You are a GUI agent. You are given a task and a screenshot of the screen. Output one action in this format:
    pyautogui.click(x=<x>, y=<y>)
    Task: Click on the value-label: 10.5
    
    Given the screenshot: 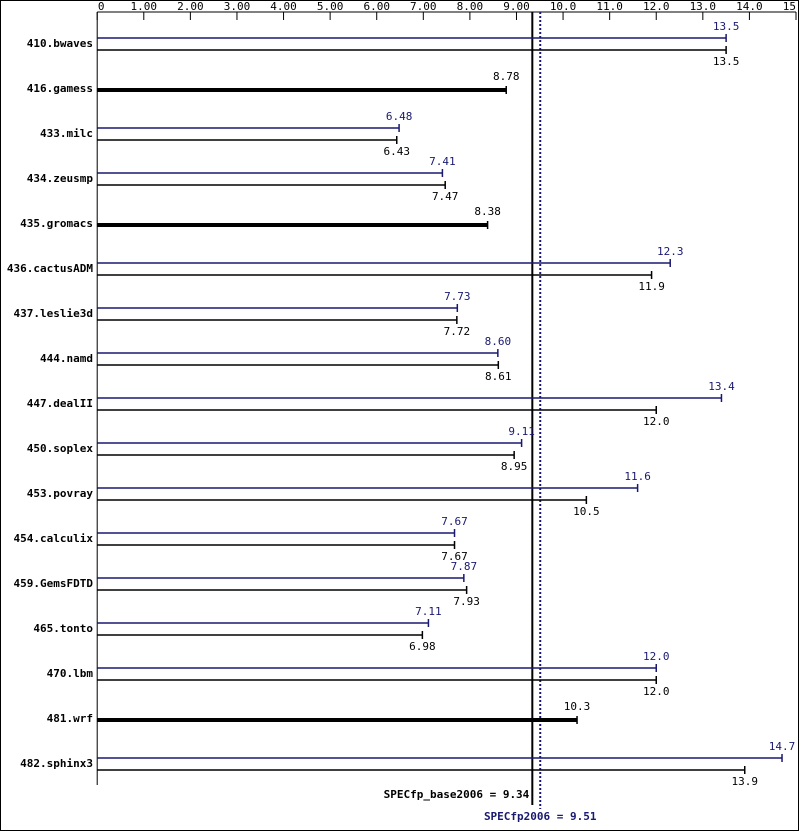 What is the action you would take?
    pyautogui.click(x=586, y=511)
    